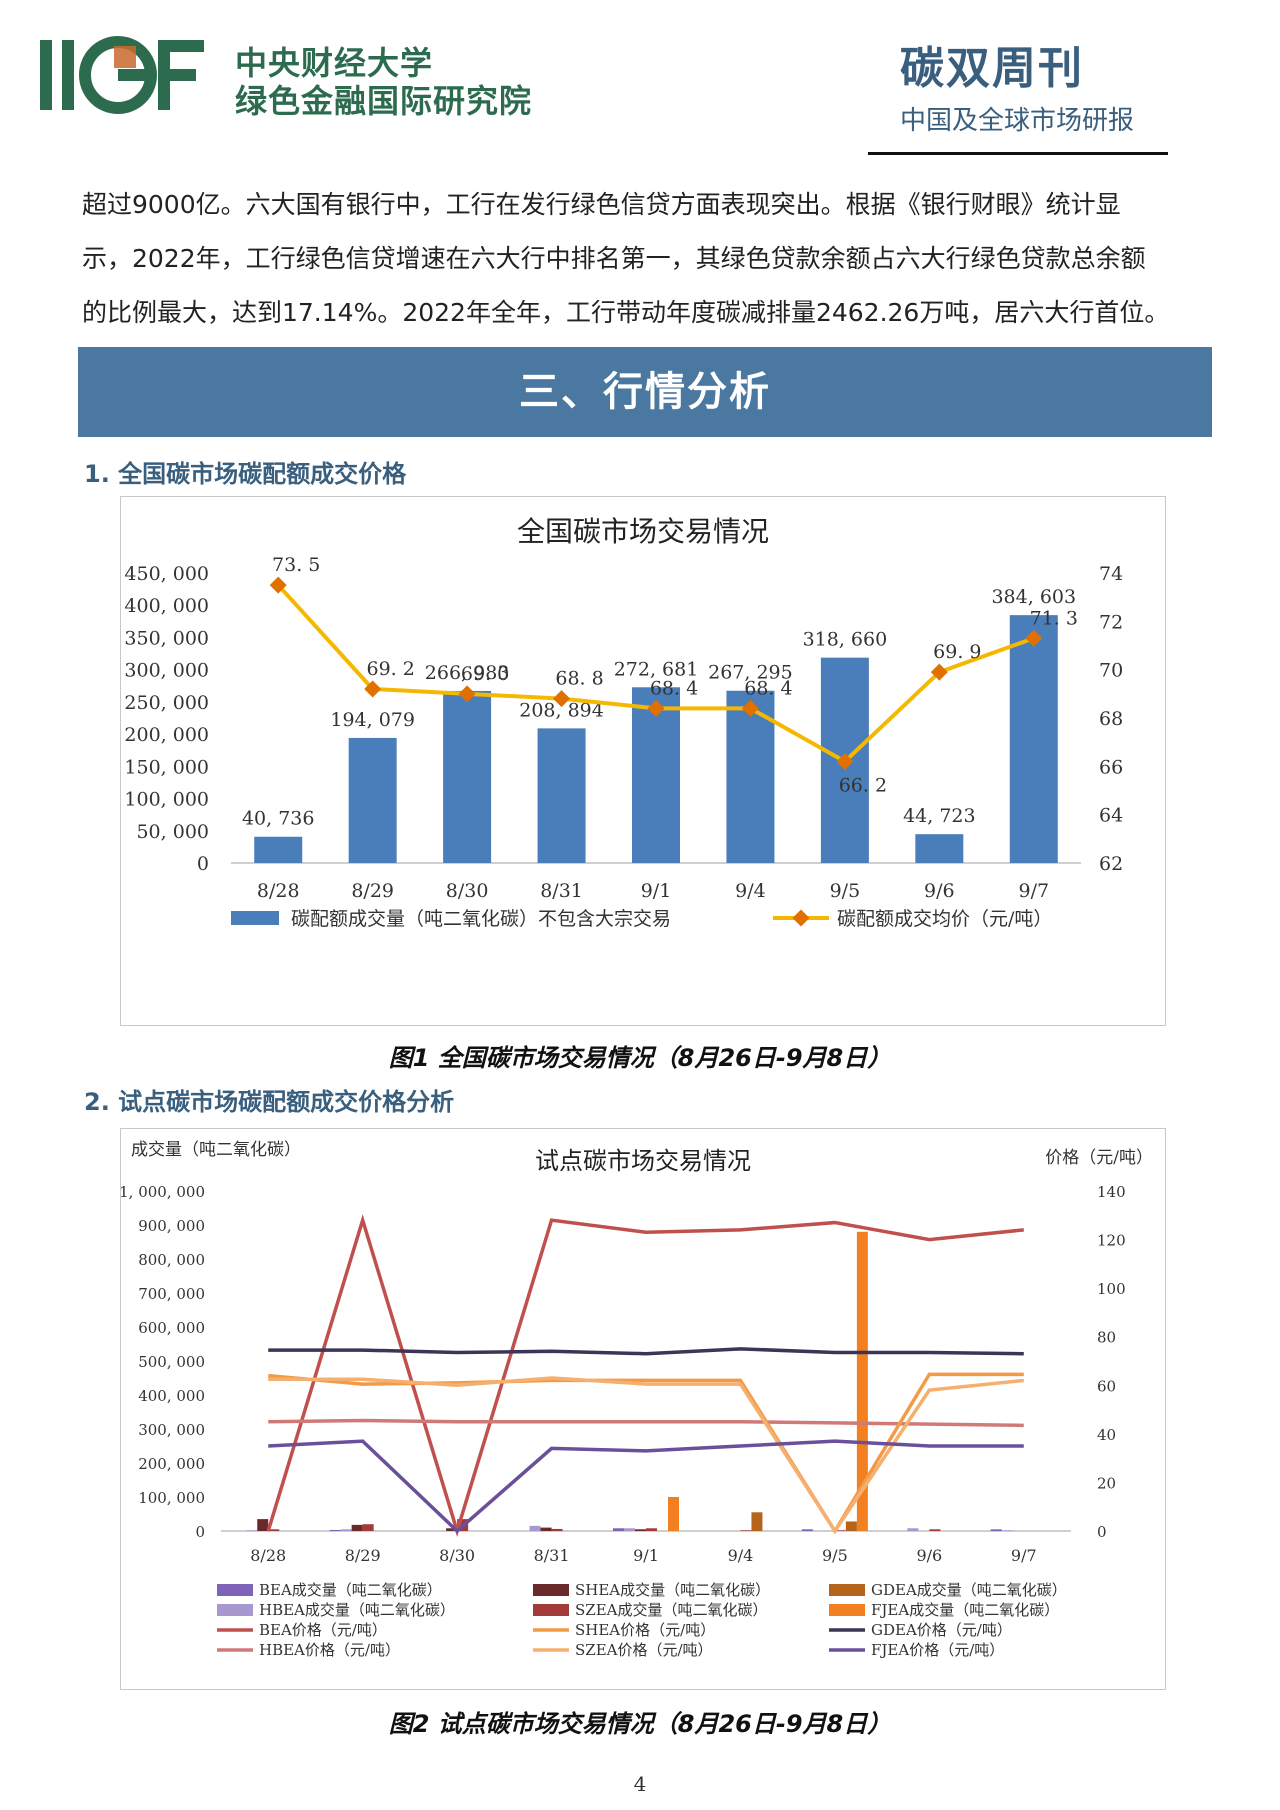 Image resolution: width=1280 pixels, height=1810 pixels. I want to click on line-data-label: 68. 8, so click(579, 679).